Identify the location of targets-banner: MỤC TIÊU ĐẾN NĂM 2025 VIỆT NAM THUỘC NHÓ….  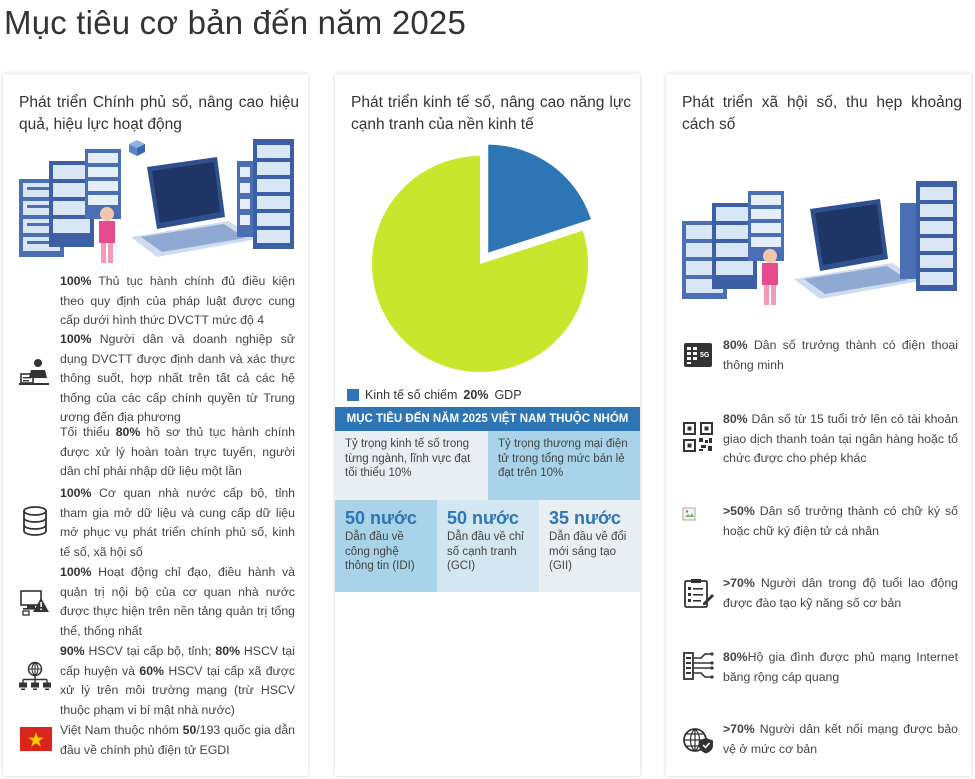
(487, 419).